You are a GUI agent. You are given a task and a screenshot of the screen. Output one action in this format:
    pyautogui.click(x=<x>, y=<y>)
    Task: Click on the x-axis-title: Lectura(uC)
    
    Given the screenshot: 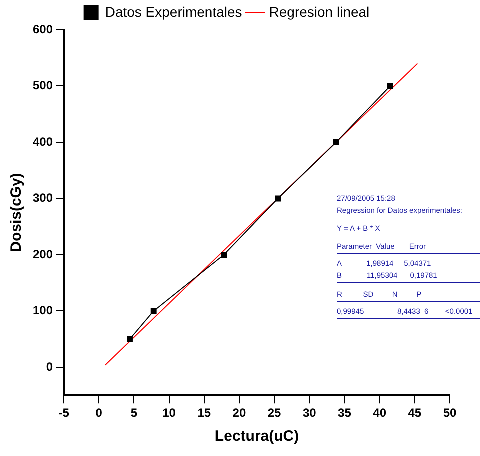 What is the action you would take?
    pyautogui.click(x=257, y=437)
    